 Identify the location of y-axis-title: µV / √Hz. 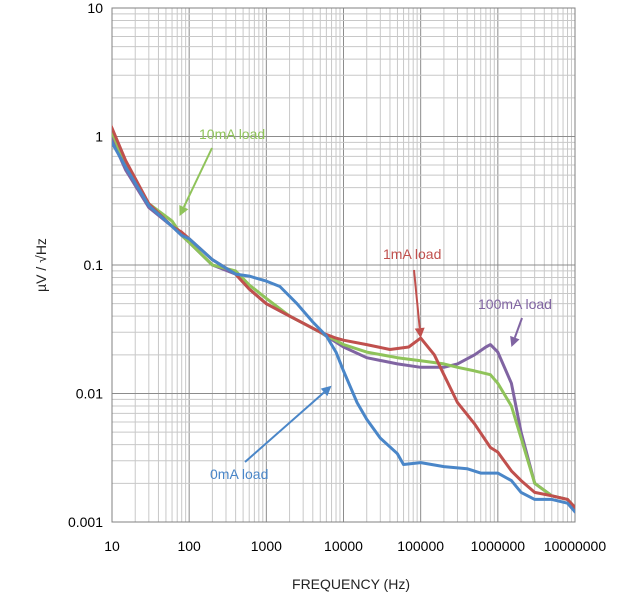
(41, 265).